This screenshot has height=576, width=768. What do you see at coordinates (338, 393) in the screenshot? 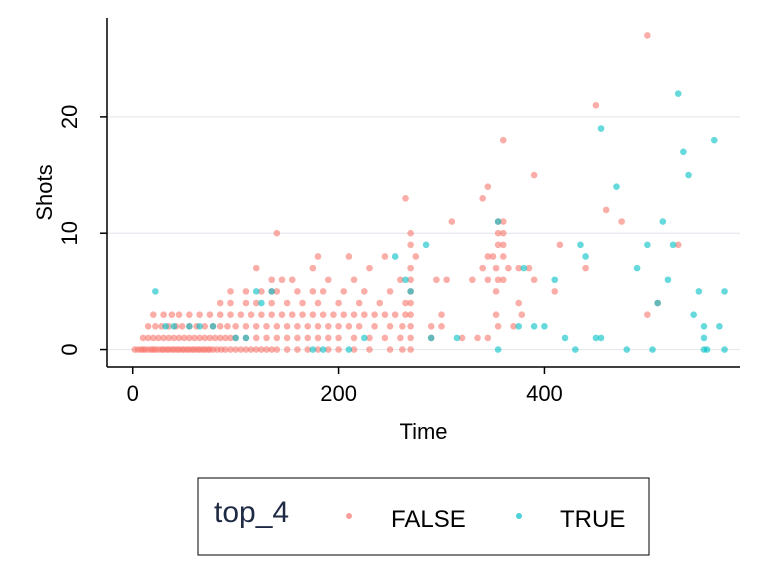
I see `x-tick-label-200: 200` at bounding box center [338, 393].